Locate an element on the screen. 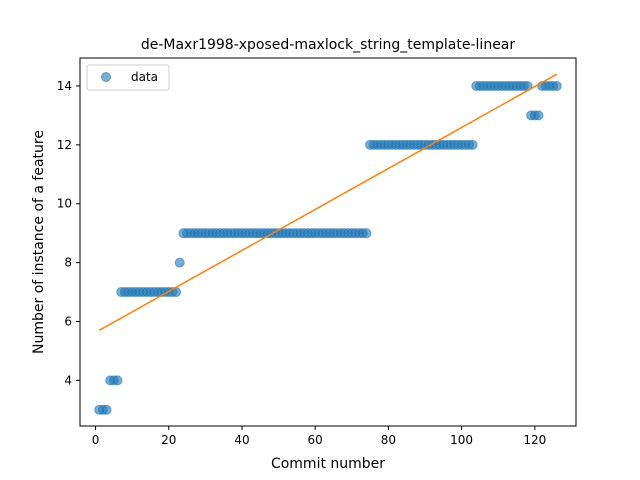 This screenshot has height=480, width=640. legend: data is located at coordinates (128, 77).